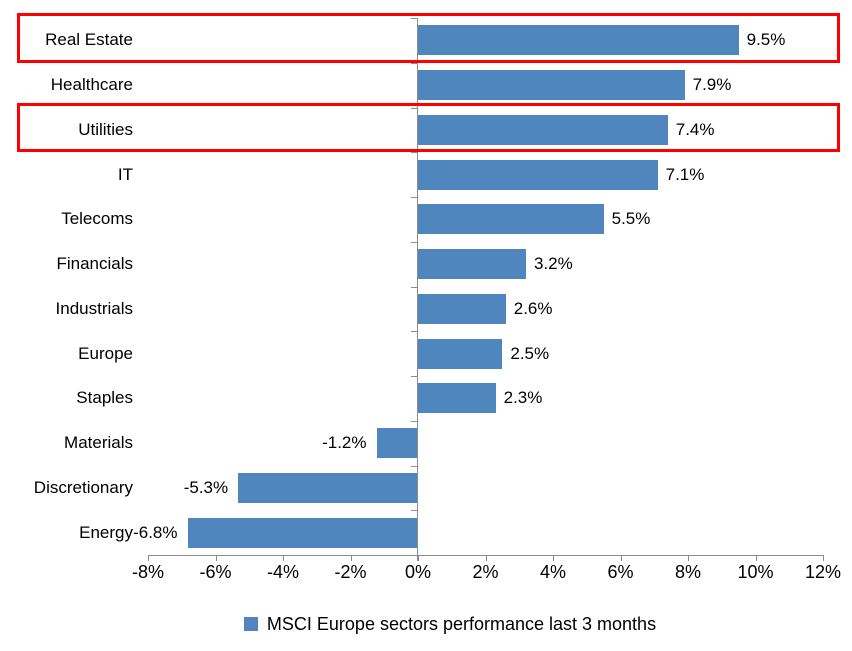 The height and width of the screenshot is (651, 852). I want to click on category-label: IT, so click(125, 174).